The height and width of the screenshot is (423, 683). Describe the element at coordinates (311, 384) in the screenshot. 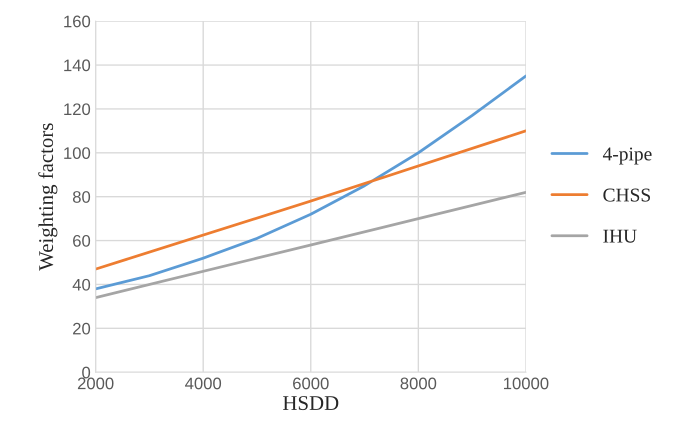

I see `x-tick-label: 6000` at that location.